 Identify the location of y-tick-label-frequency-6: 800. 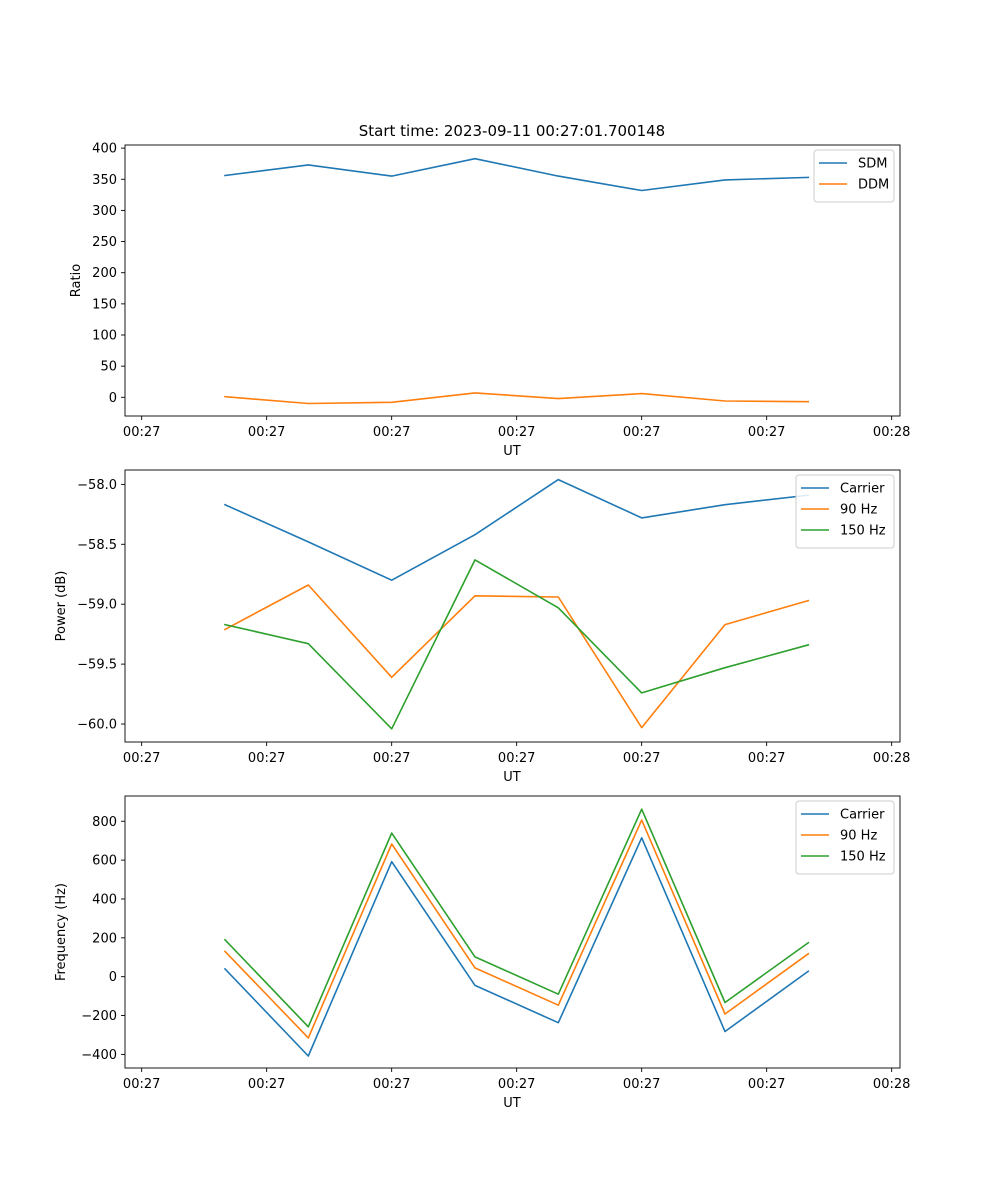
(104, 822).